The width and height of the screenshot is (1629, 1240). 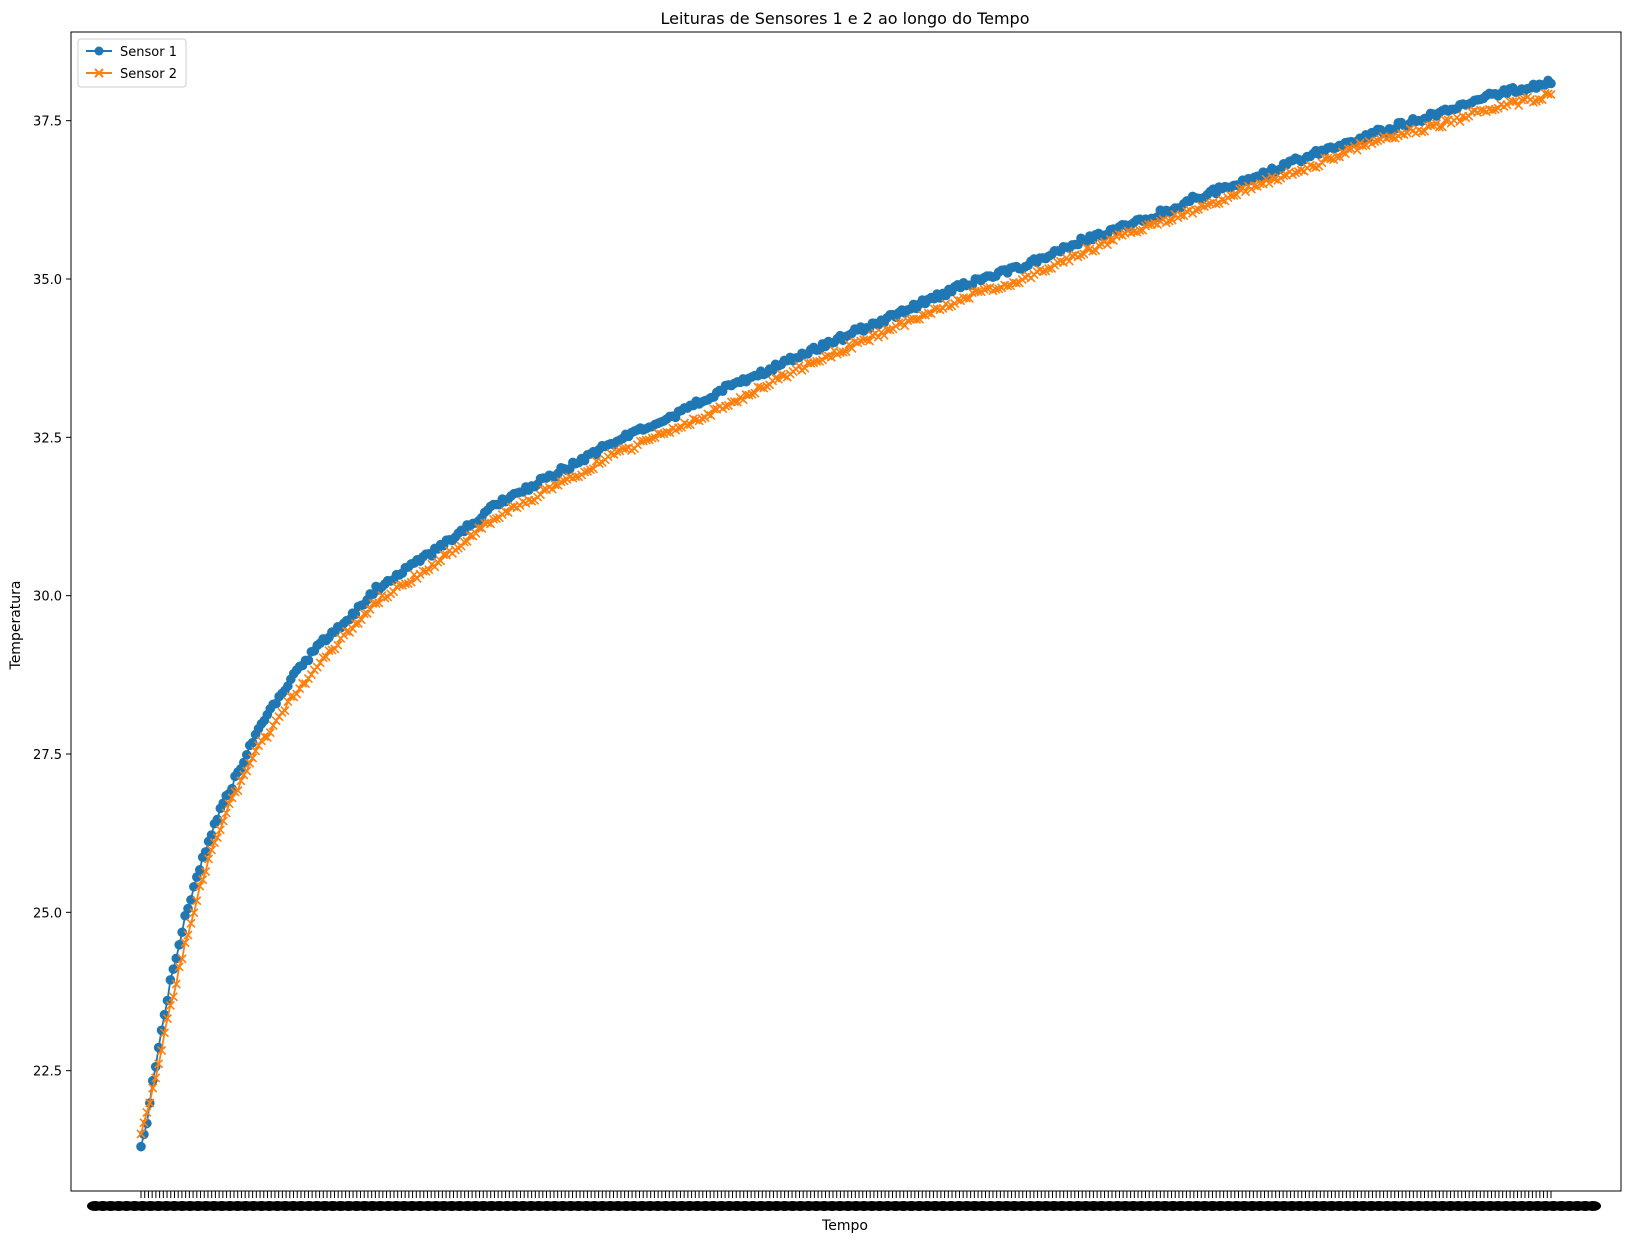 What do you see at coordinates (47, 438) in the screenshot?
I see `y-tick-label: 32.5` at bounding box center [47, 438].